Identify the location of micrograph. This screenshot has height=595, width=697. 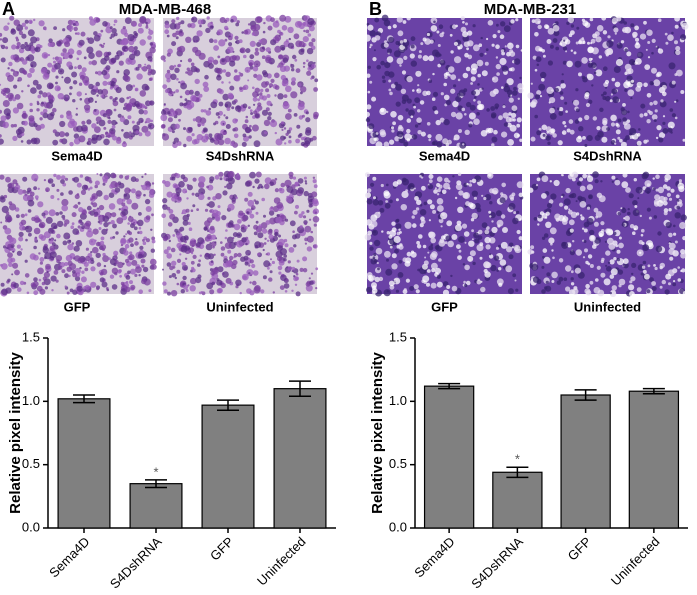
(239, 81).